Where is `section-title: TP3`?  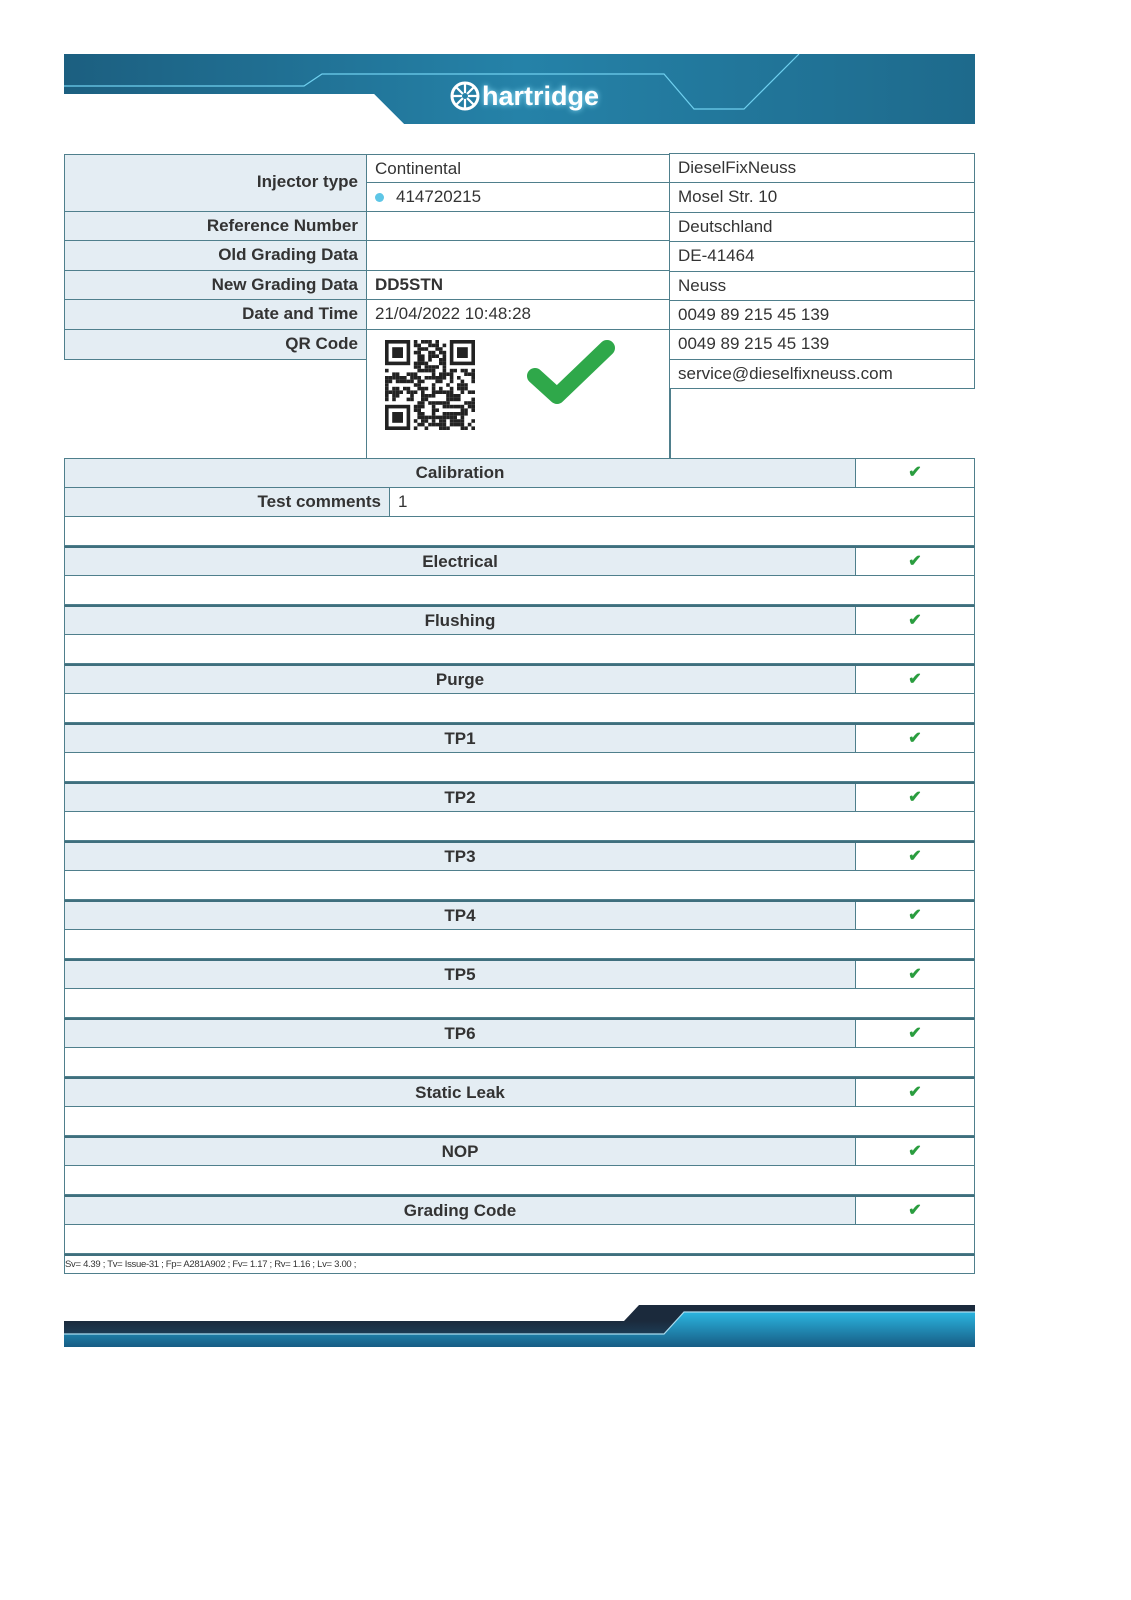
section-title: TP3 is located at coordinates (460, 856).